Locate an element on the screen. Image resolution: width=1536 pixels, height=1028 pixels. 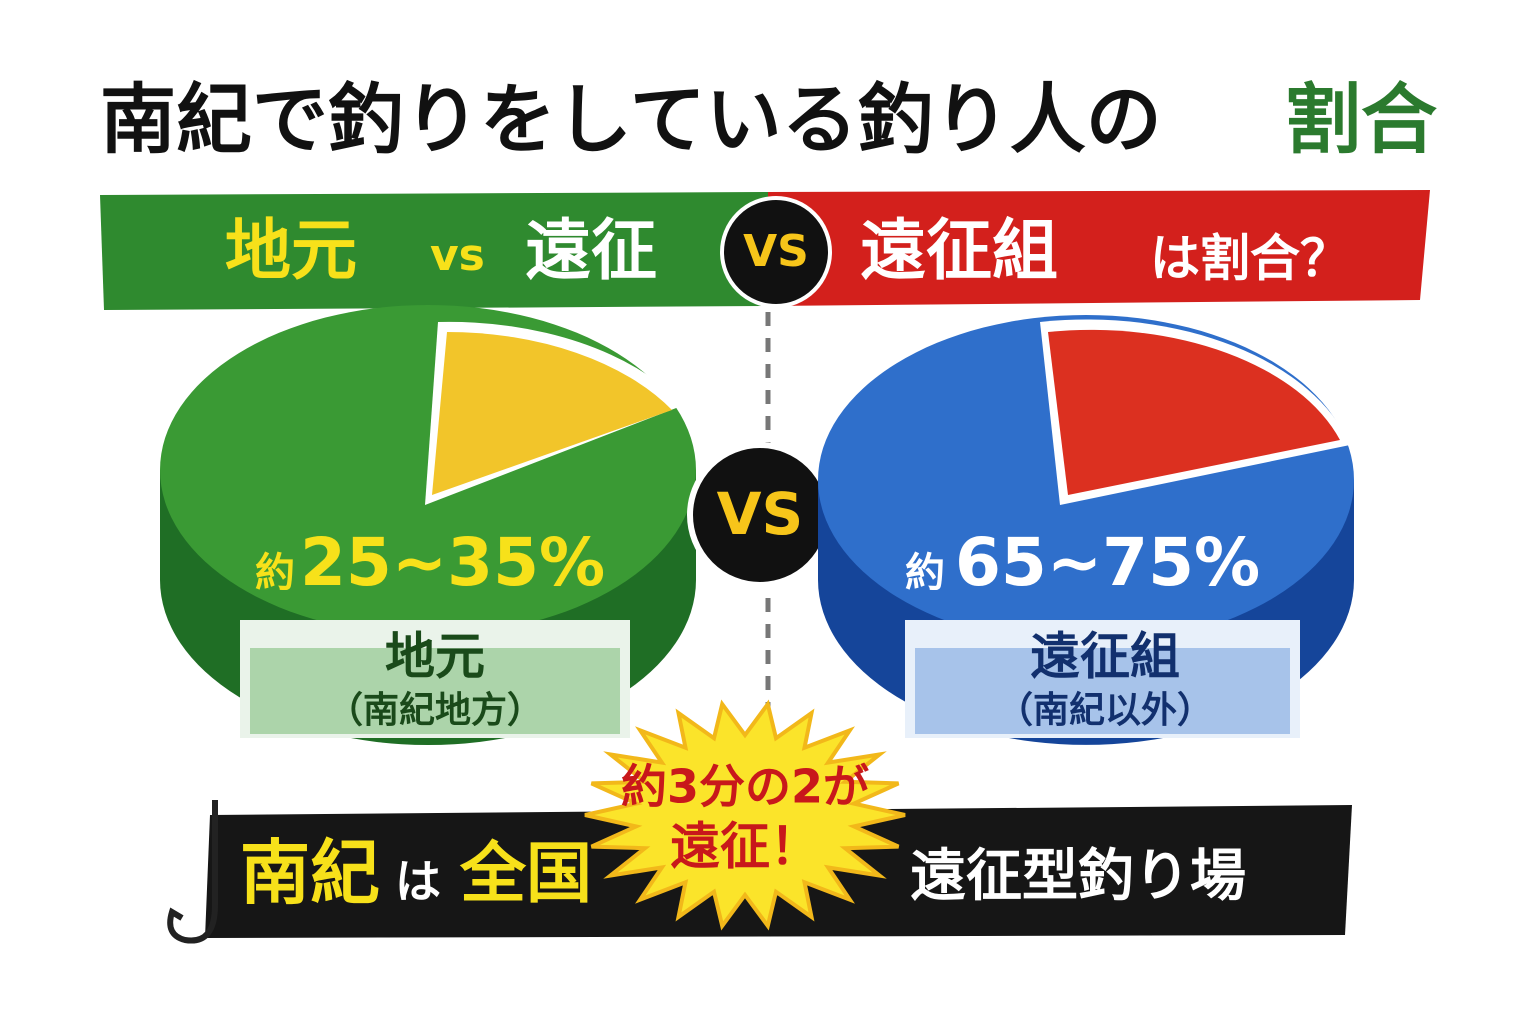
center-vs: VS is located at coordinates (760, 514).